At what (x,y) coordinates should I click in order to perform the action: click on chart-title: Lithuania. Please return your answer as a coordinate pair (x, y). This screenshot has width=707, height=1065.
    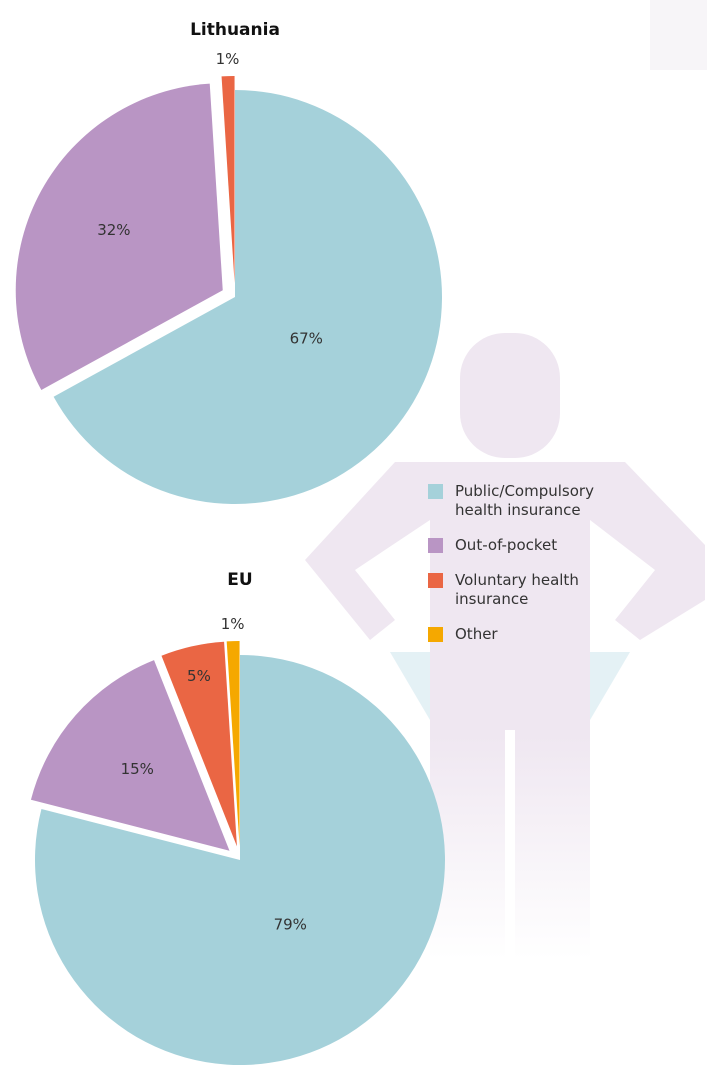
    Looking at the image, I should click on (235, 30).